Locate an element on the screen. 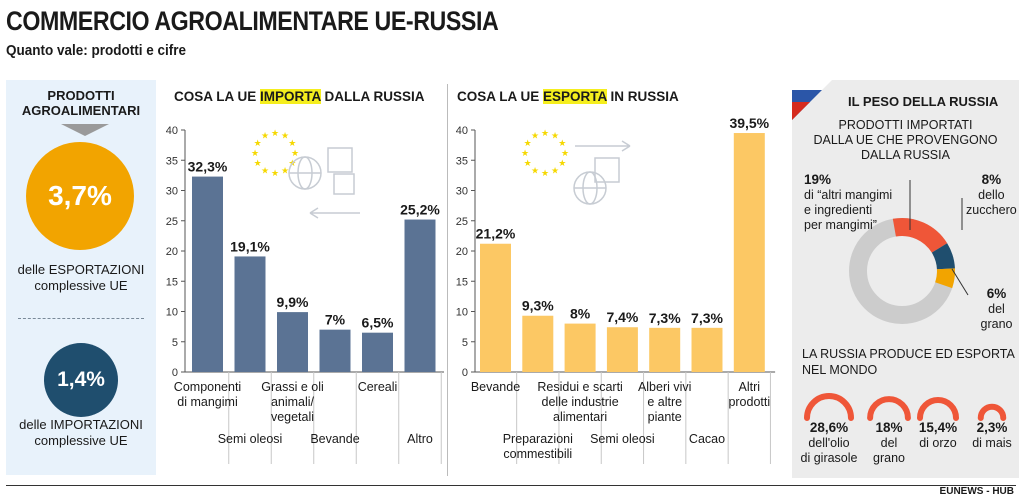  export-title-highlight: ESPORTA is located at coordinates (575, 96).